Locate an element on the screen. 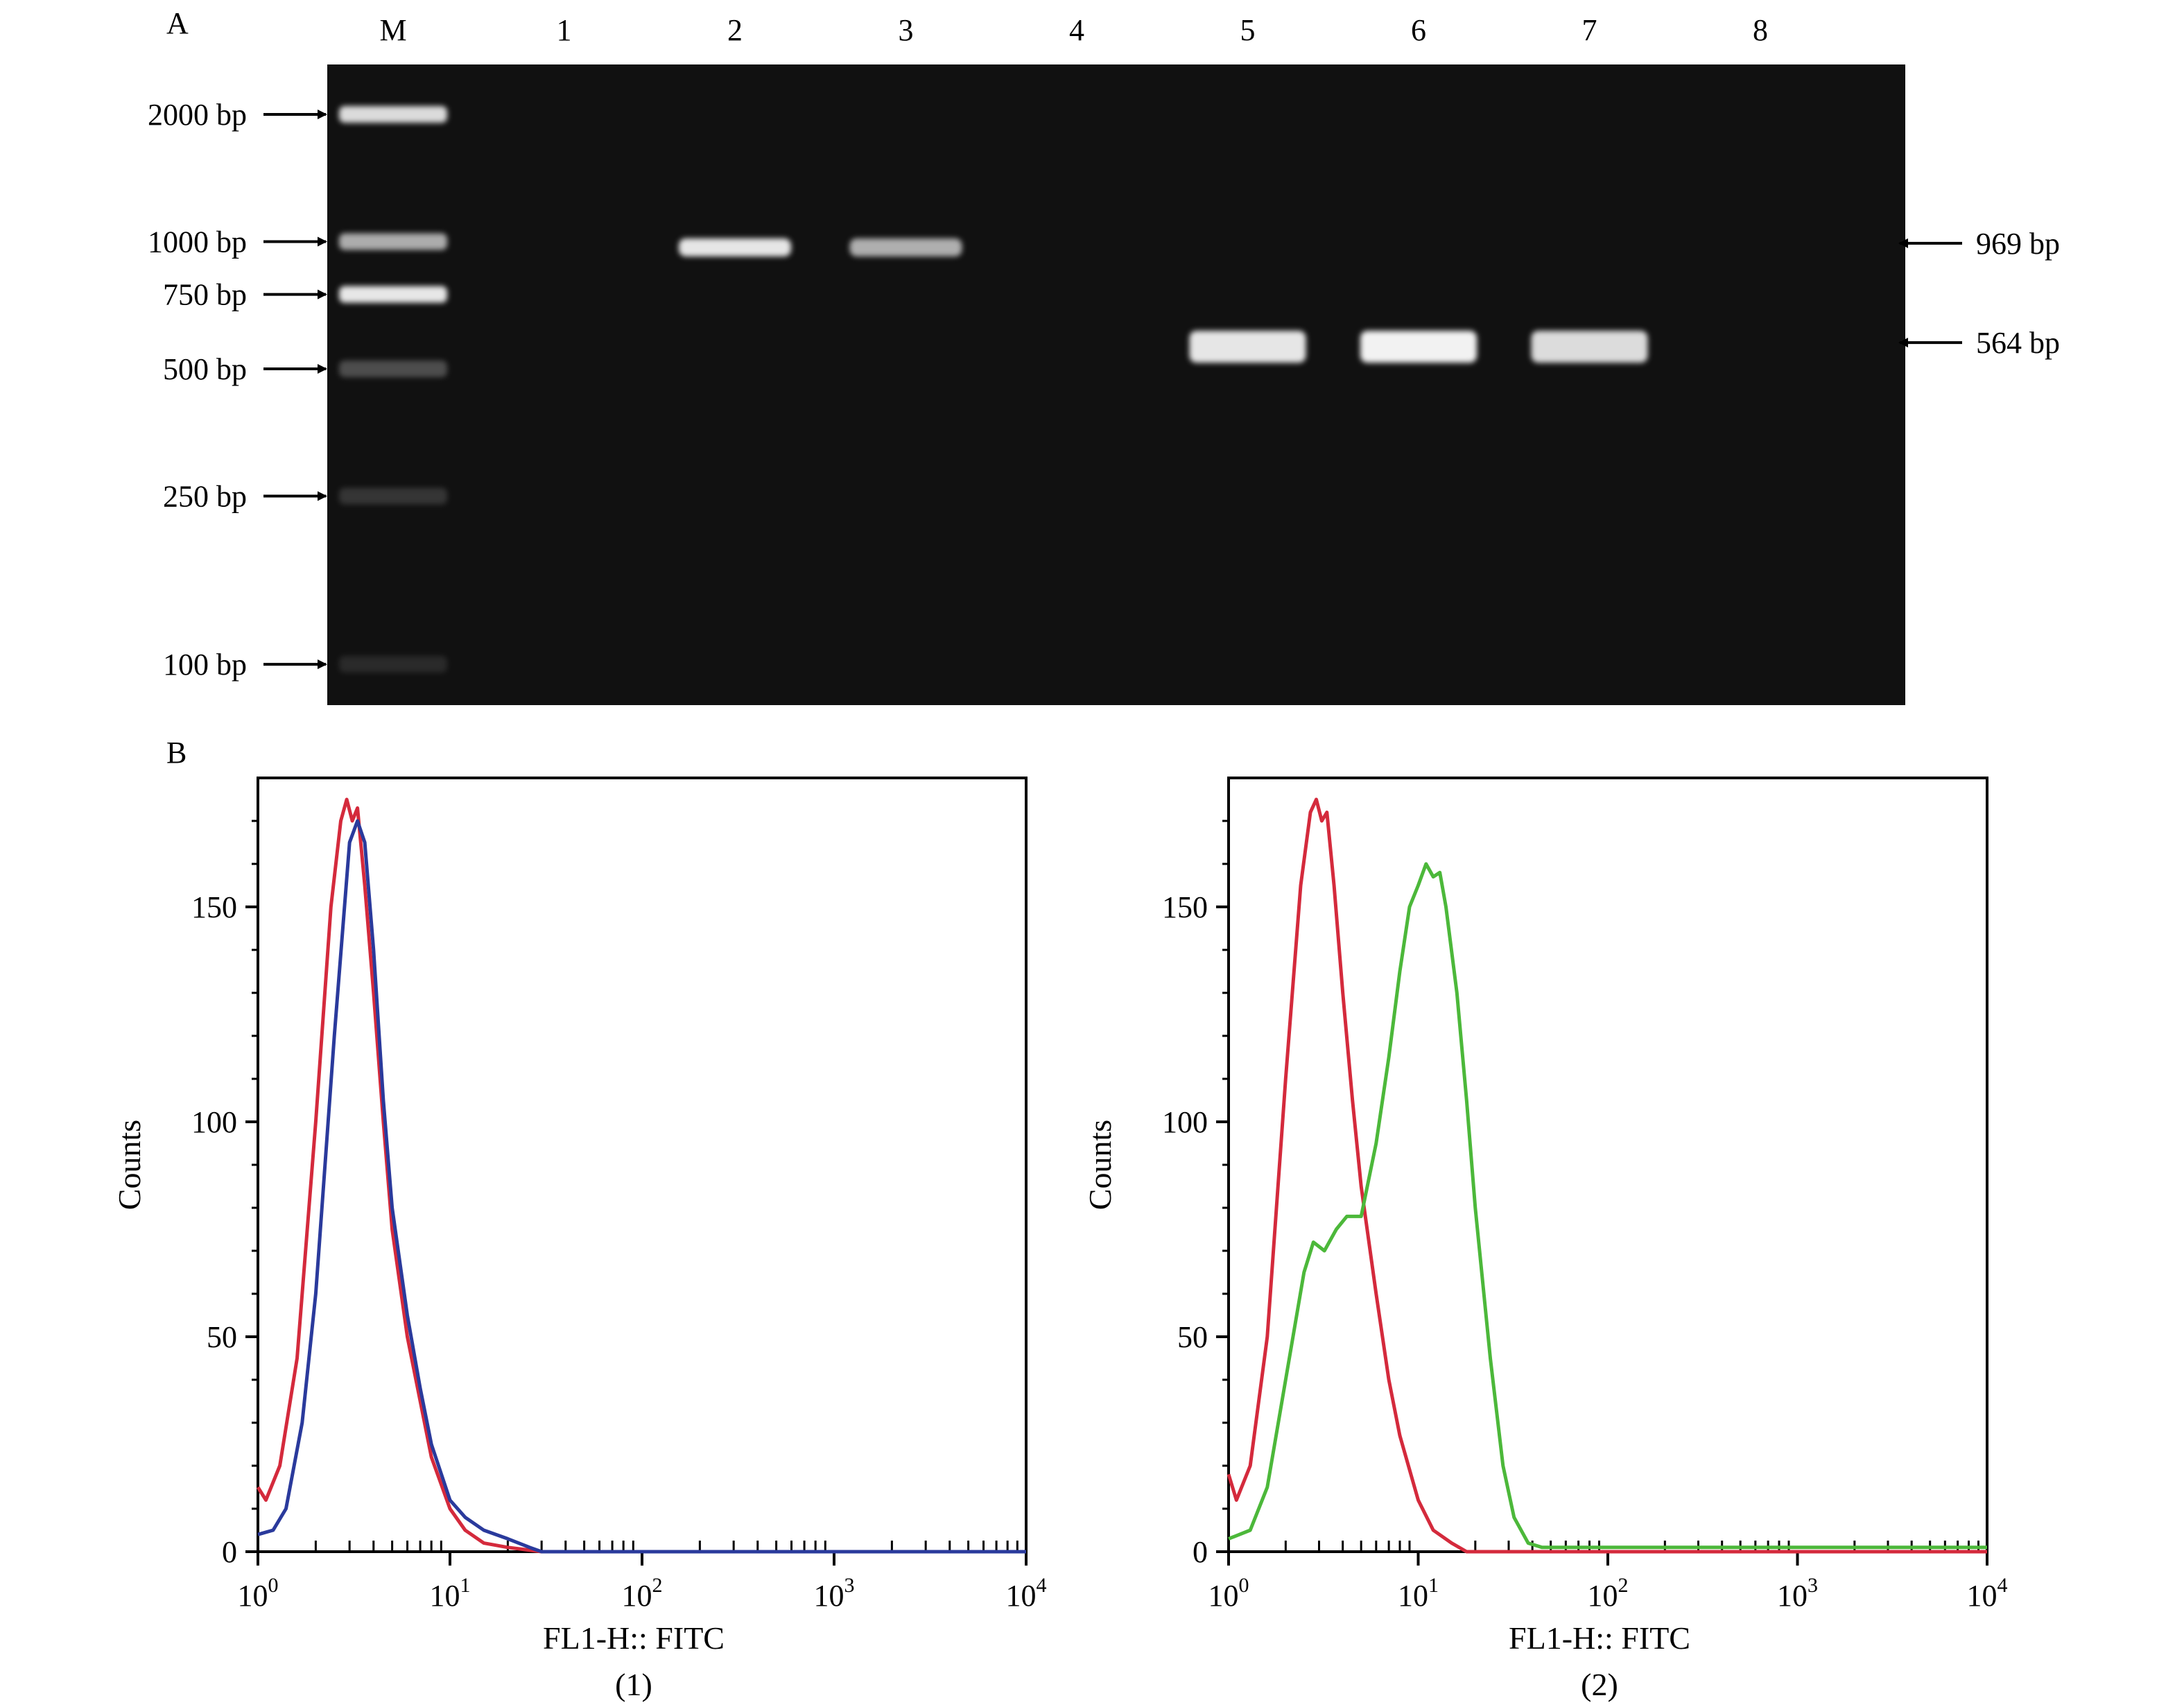 This screenshot has height=1707, width=2184. ladder-size-label: 750 bp is located at coordinates (245, 295).